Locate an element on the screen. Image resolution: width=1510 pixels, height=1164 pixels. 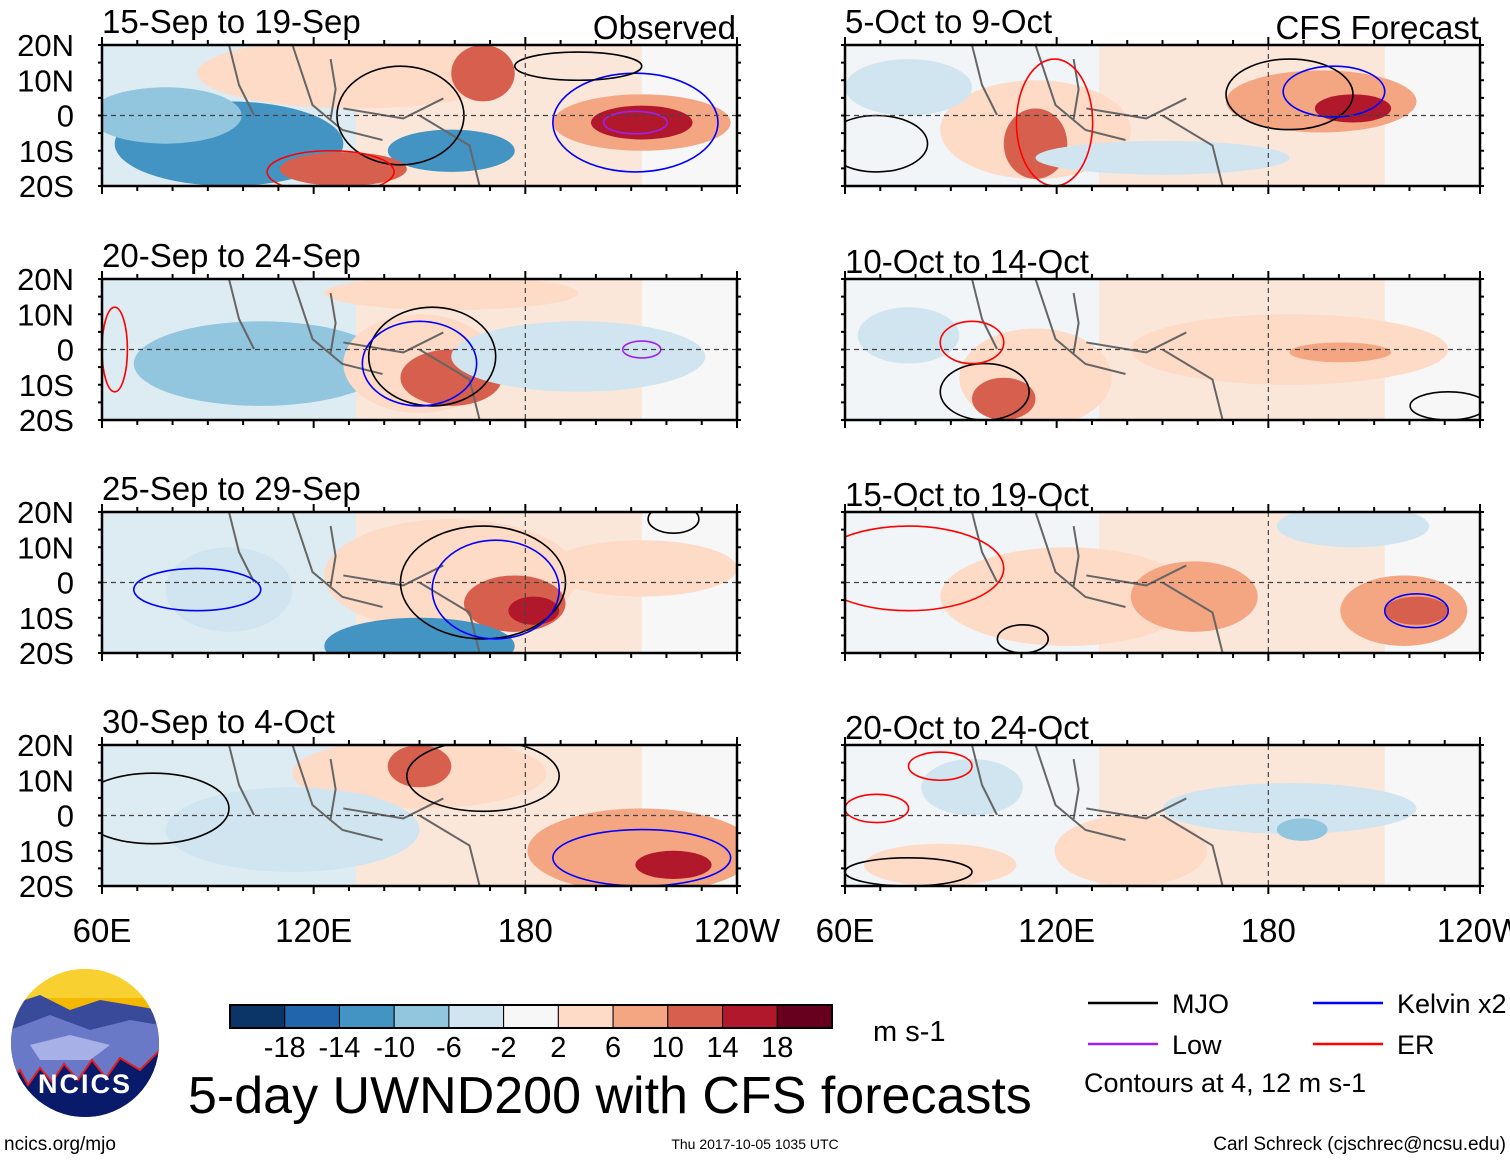
panel-title: 15-Oct to 19-Oct is located at coordinates (967, 494).